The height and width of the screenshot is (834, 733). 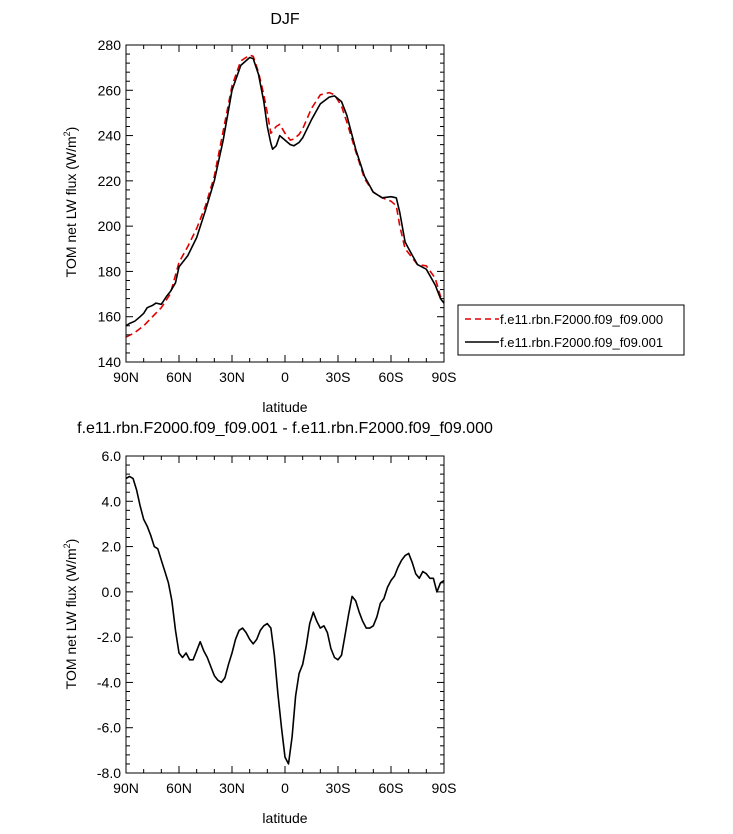 I want to click on top-panel-x-tick-label: 90S, so click(x=444, y=377).